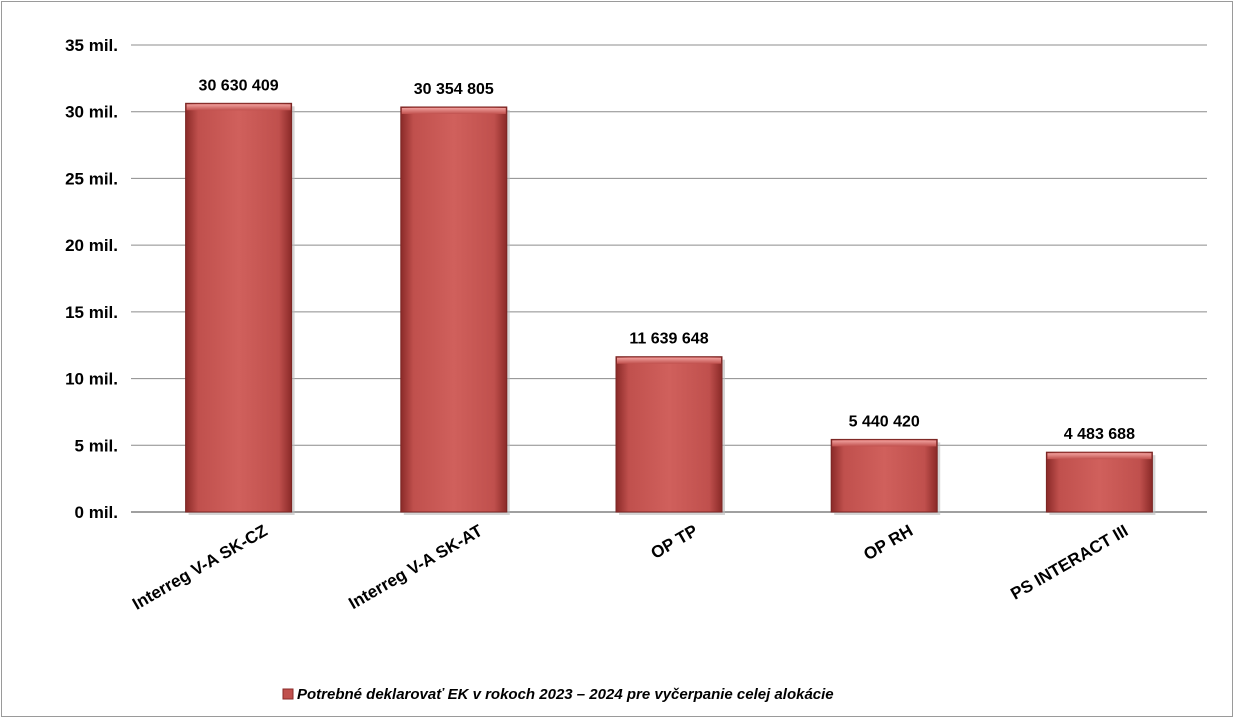  I want to click on value-label: 5 440 420, so click(884, 421).